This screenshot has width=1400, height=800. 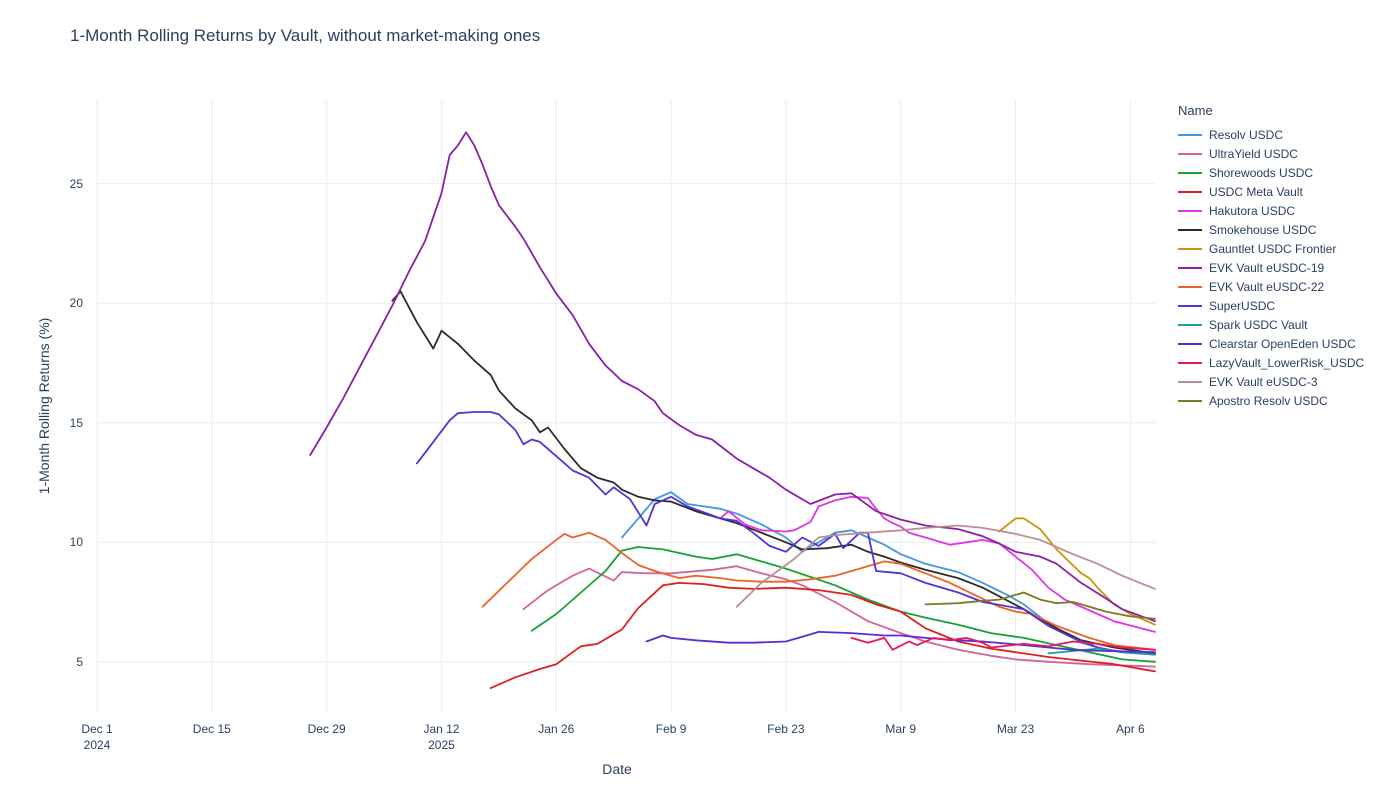 What do you see at coordinates (441, 745) in the screenshot?
I see `x-tick-year-label: 2025` at bounding box center [441, 745].